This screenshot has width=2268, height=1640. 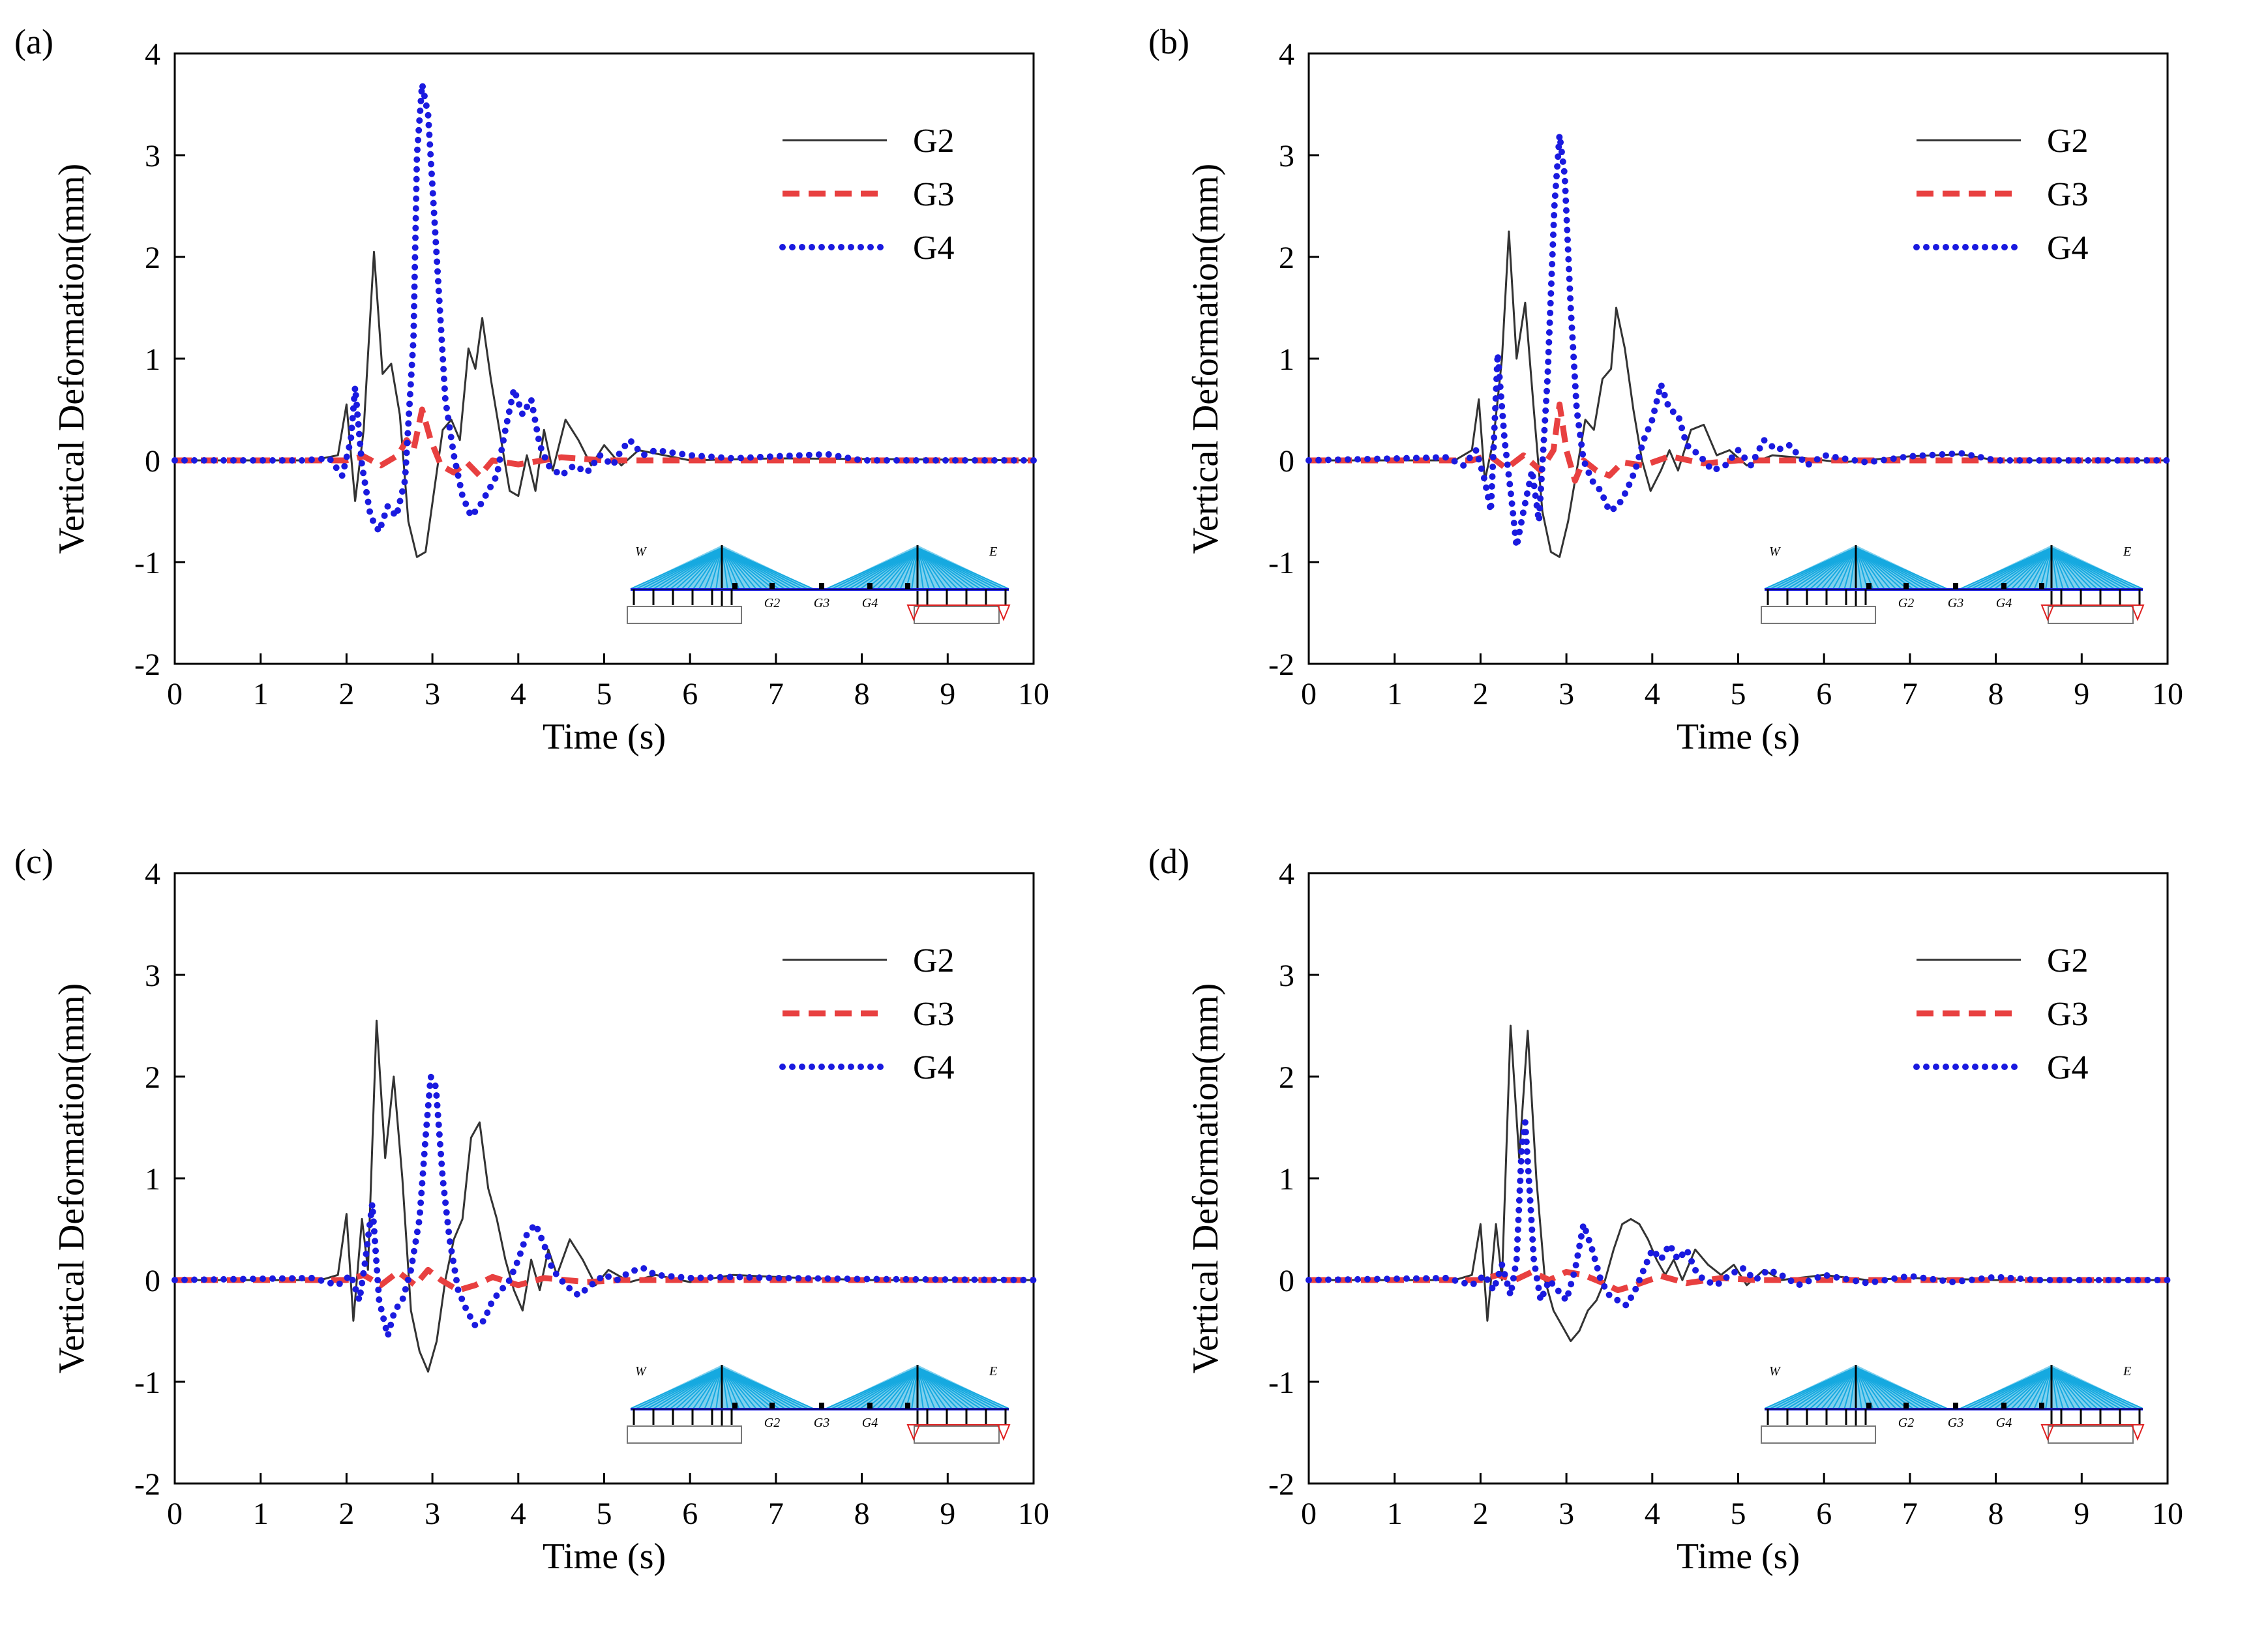 I want to click on panel-label: (c), so click(x=33, y=861).